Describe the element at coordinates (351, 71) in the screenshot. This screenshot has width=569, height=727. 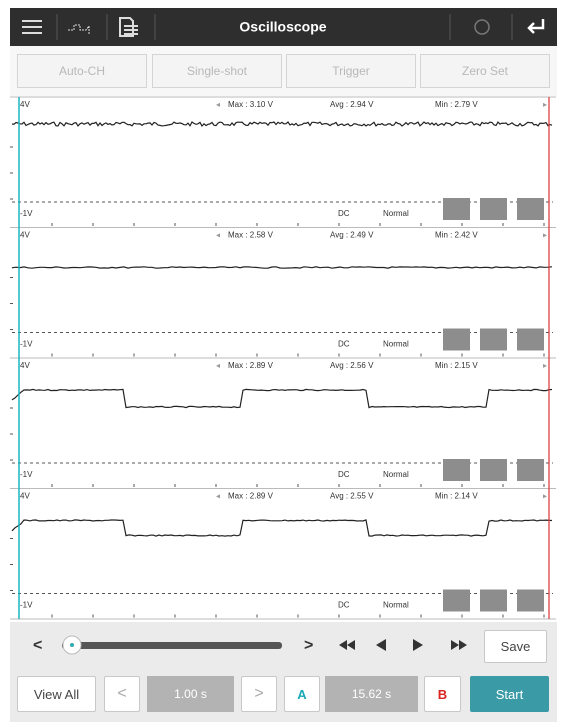
I see `mode-button: Trigger` at that location.